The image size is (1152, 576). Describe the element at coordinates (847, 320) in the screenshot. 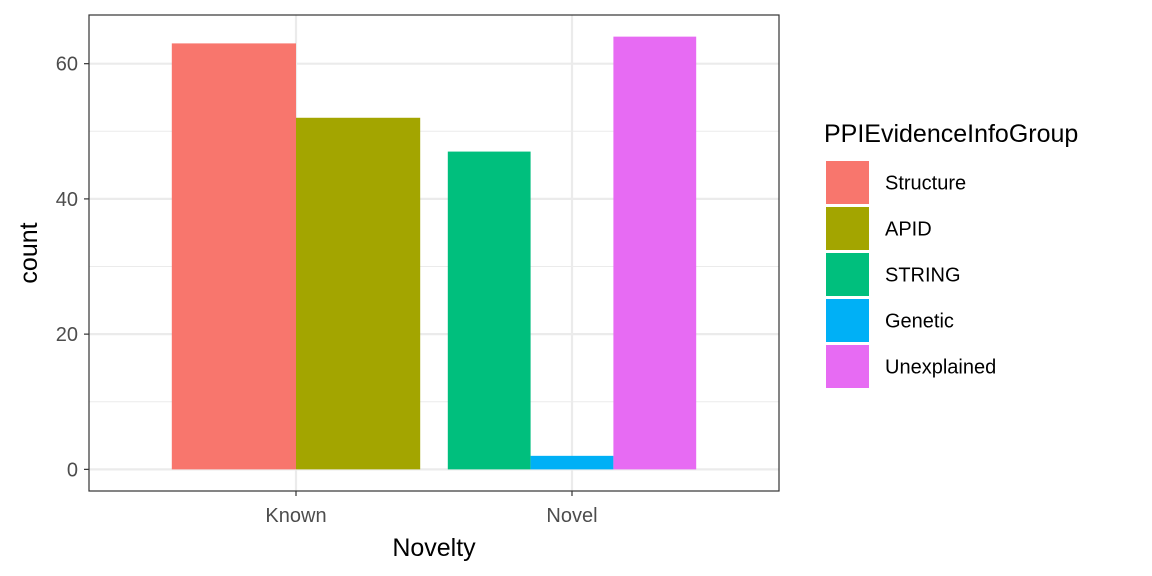

I see `legend-key-genetic` at that location.